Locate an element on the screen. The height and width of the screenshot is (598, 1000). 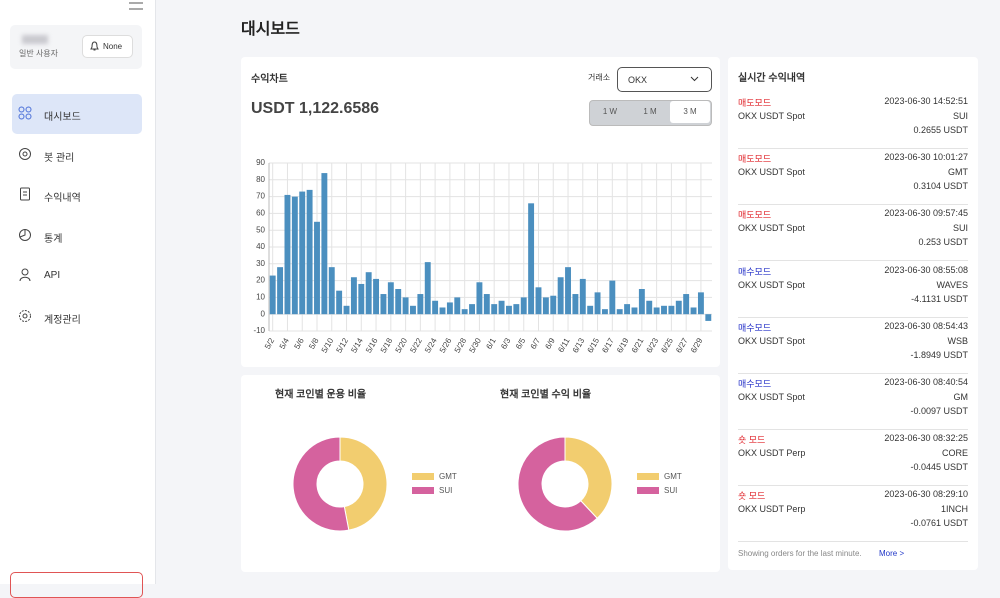
exchange-select: OKX is located at coordinates (664, 79).